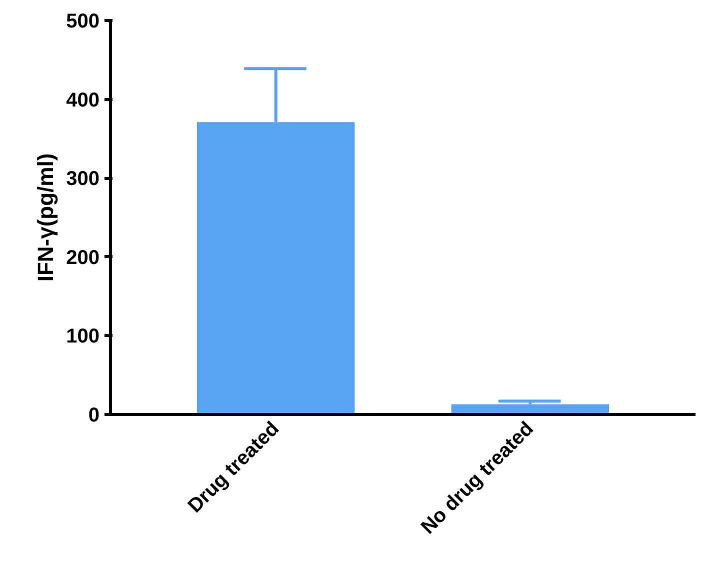  What do you see at coordinates (45, 217) in the screenshot?
I see `y-axis-title: IFN-γ(pg/ml)` at bounding box center [45, 217].